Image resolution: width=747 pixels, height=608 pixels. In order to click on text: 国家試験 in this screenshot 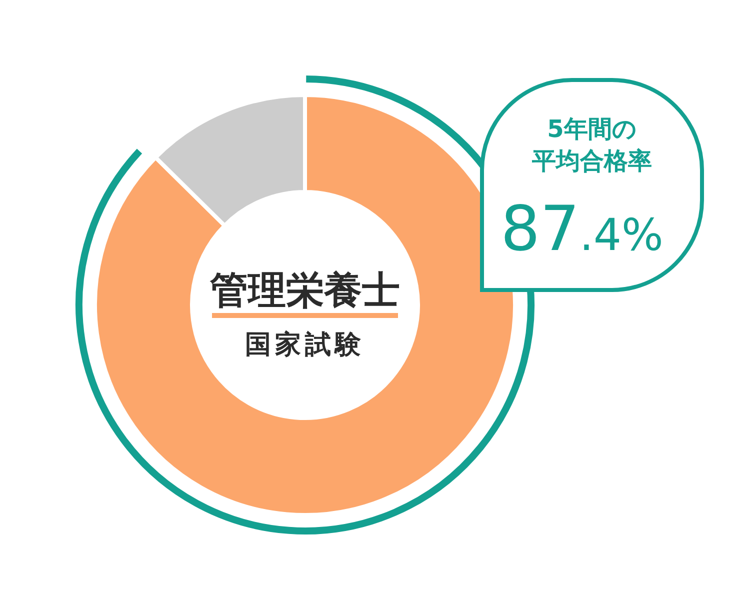, I will do `click(305, 345)`.